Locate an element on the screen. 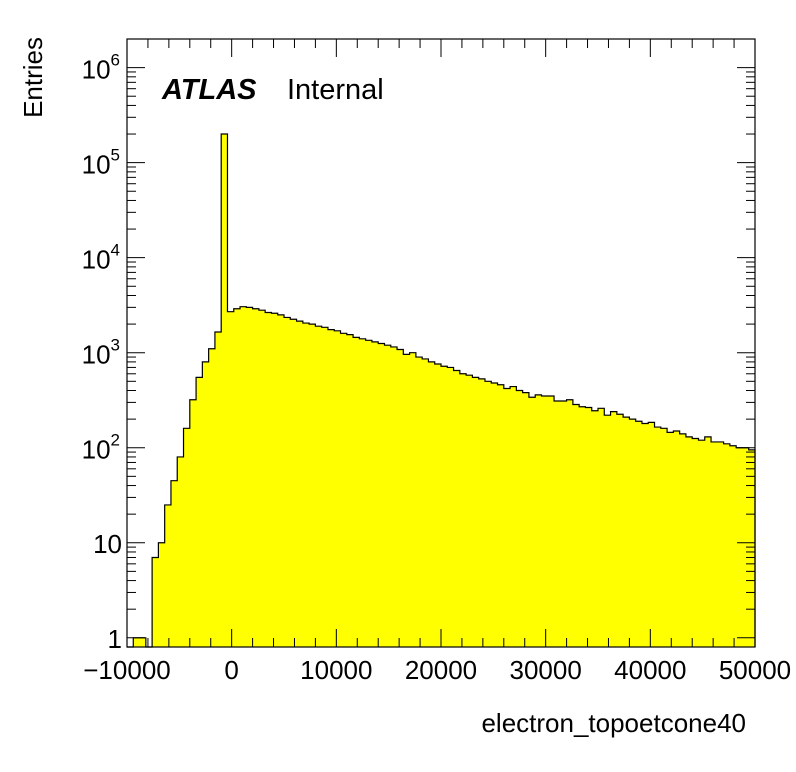 The width and height of the screenshot is (796, 772). x-tick-labels: −10000 0 10000 20000 30000 40000 50000 is located at coordinates (437, 670).